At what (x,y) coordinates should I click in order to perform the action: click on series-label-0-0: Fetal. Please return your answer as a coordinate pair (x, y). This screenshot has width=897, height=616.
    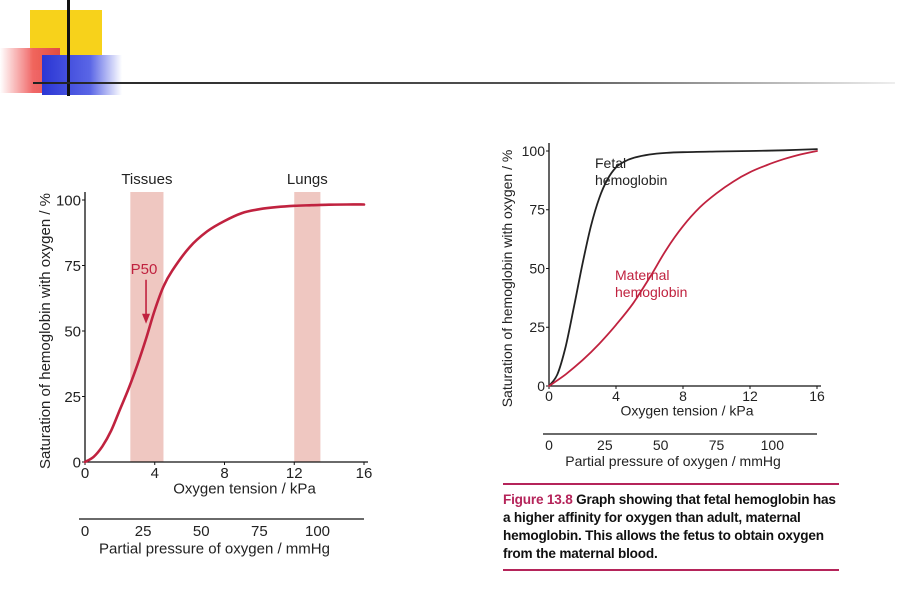
    Looking at the image, I should click on (610, 163).